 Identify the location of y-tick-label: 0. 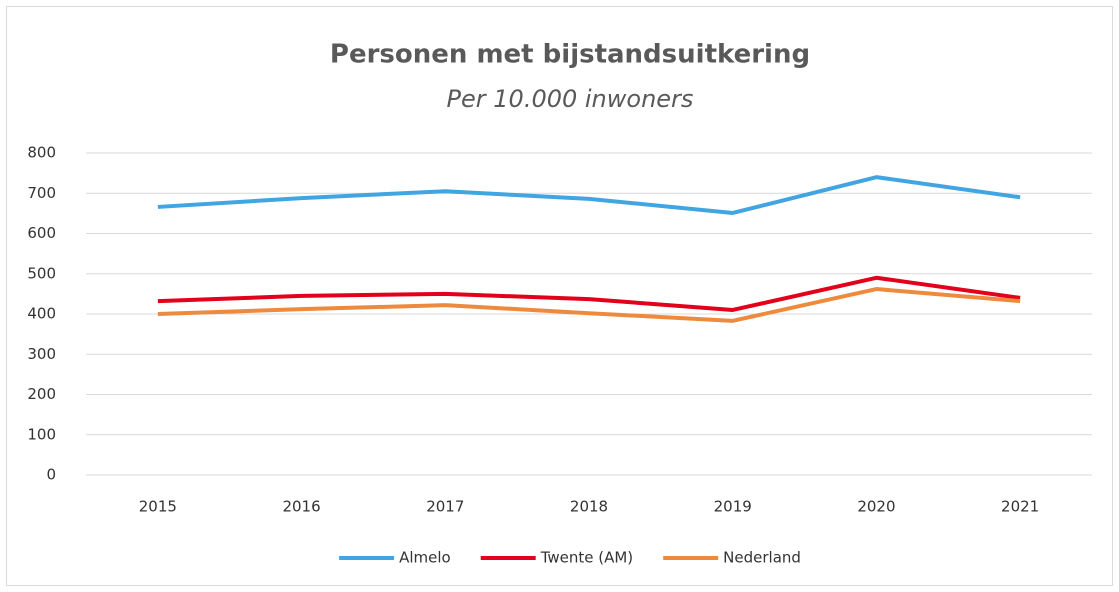
(51, 475).